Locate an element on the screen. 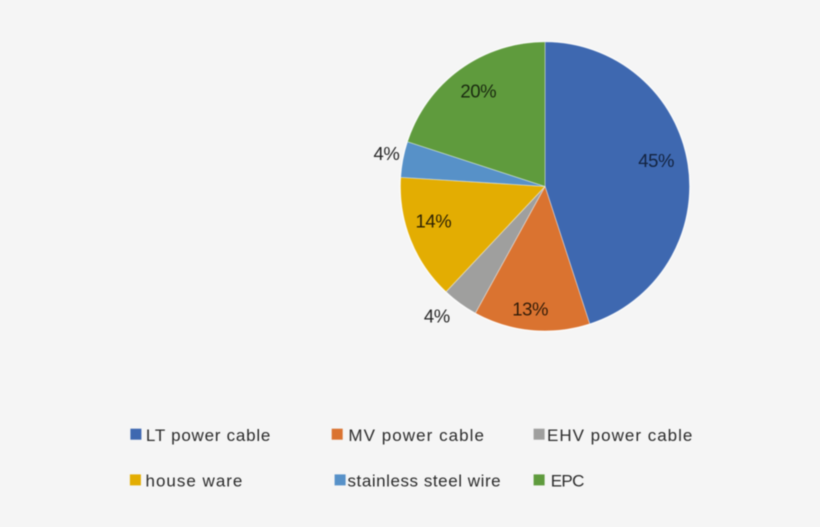 Image resolution: width=820 pixels, height=527 pixels. svg-text: 14% is located at coordinates (433, 220).